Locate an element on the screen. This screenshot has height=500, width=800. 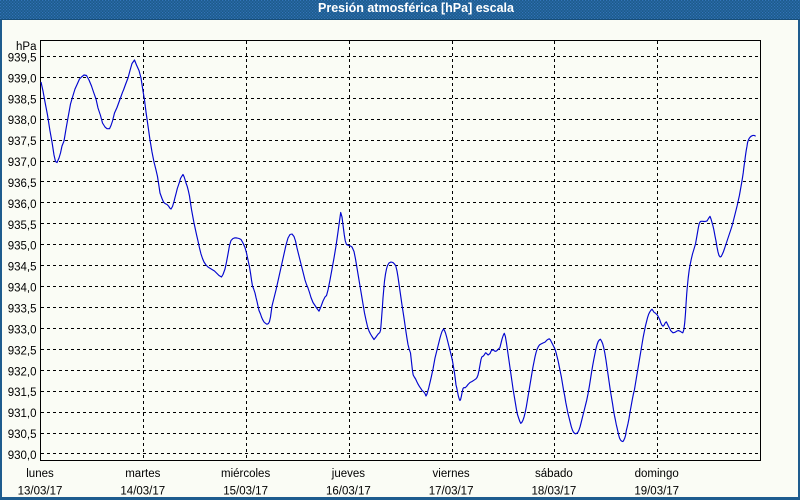
svg-text: 939,0 is located at coordinates (22, 79).